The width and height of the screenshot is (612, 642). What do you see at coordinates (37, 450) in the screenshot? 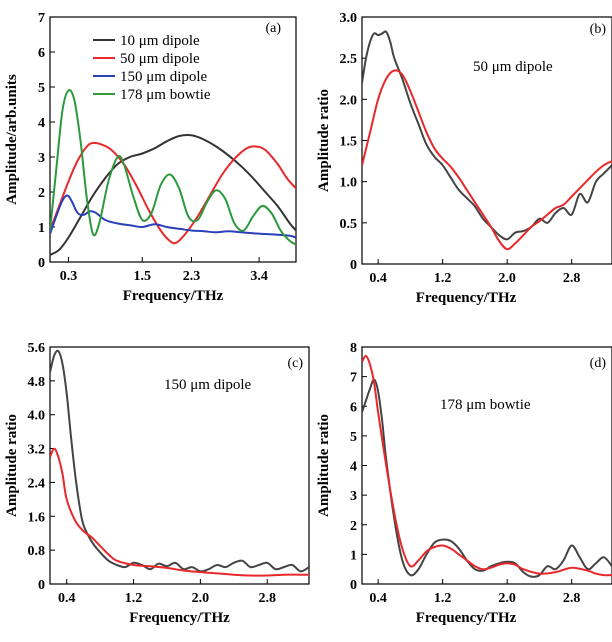
I see `y-tick-label: 3.2` at bounding box center [37, 450].